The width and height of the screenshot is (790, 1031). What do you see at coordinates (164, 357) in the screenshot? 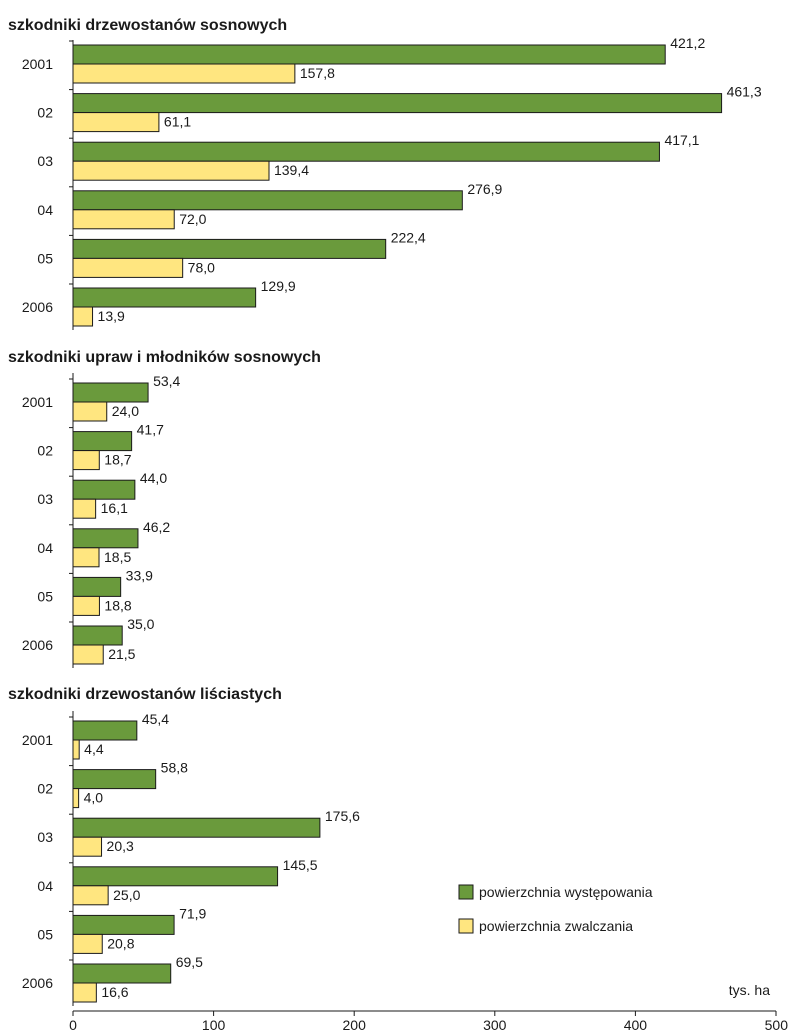
I see `panel-title: szkodniki upraw i młodników sosnowych` at bounding box center [164, 357].